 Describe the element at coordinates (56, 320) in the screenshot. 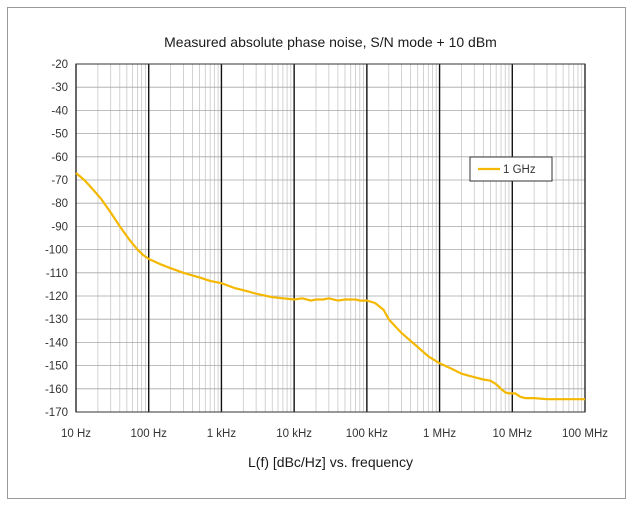

I see `y-tick-label: -130` at that location.